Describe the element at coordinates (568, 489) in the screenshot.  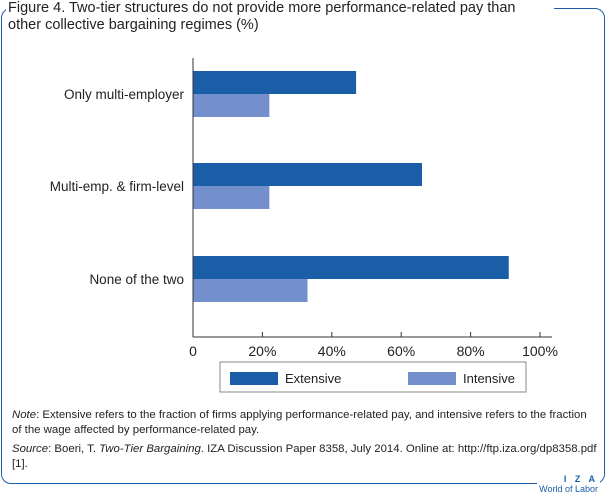
I see `iza-logo-line2: World of Labor` at that location.